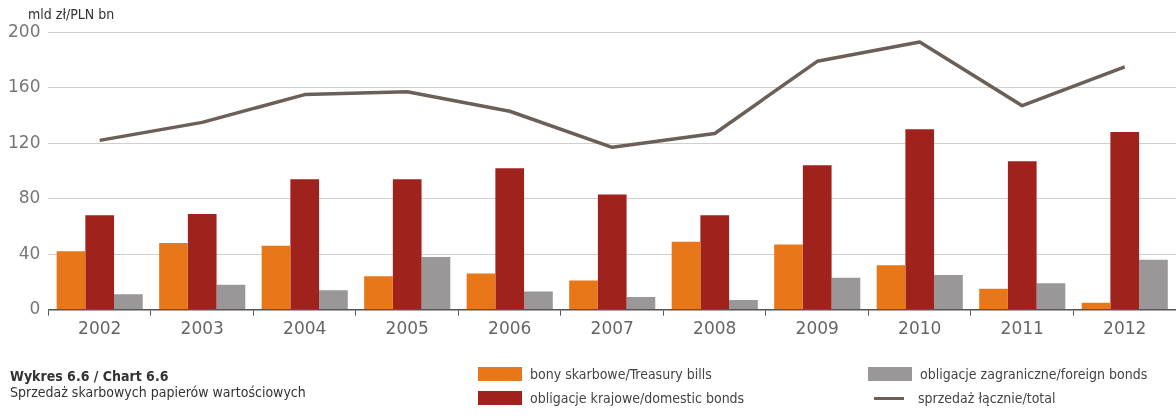  Describe the element at coordinates (612, 328) in the screenshot. I see `x-tick-label: 2007` at that location.